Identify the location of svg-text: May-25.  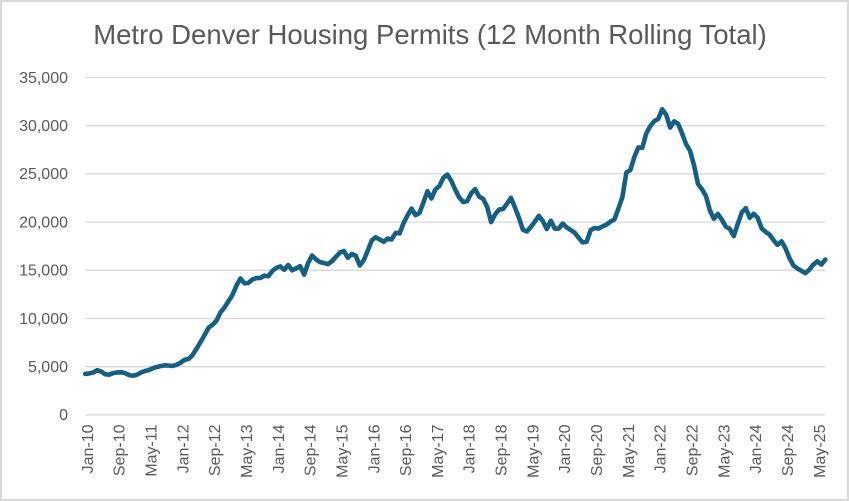
(820, 450).